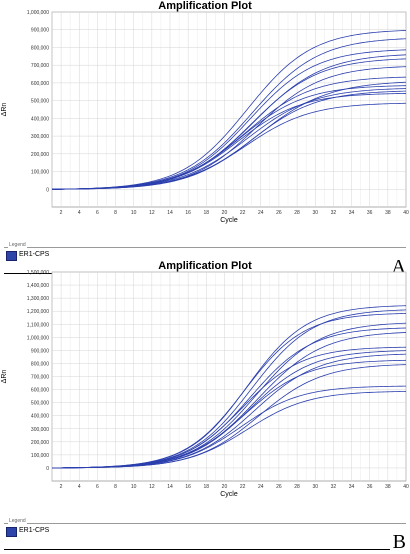 The width and height of the screenshot is (410, 554). What do you see at coordinates (38, 325) in the screenshot?
I see `y-tick-label: 1,100,000` at bounding box center [38, 325].